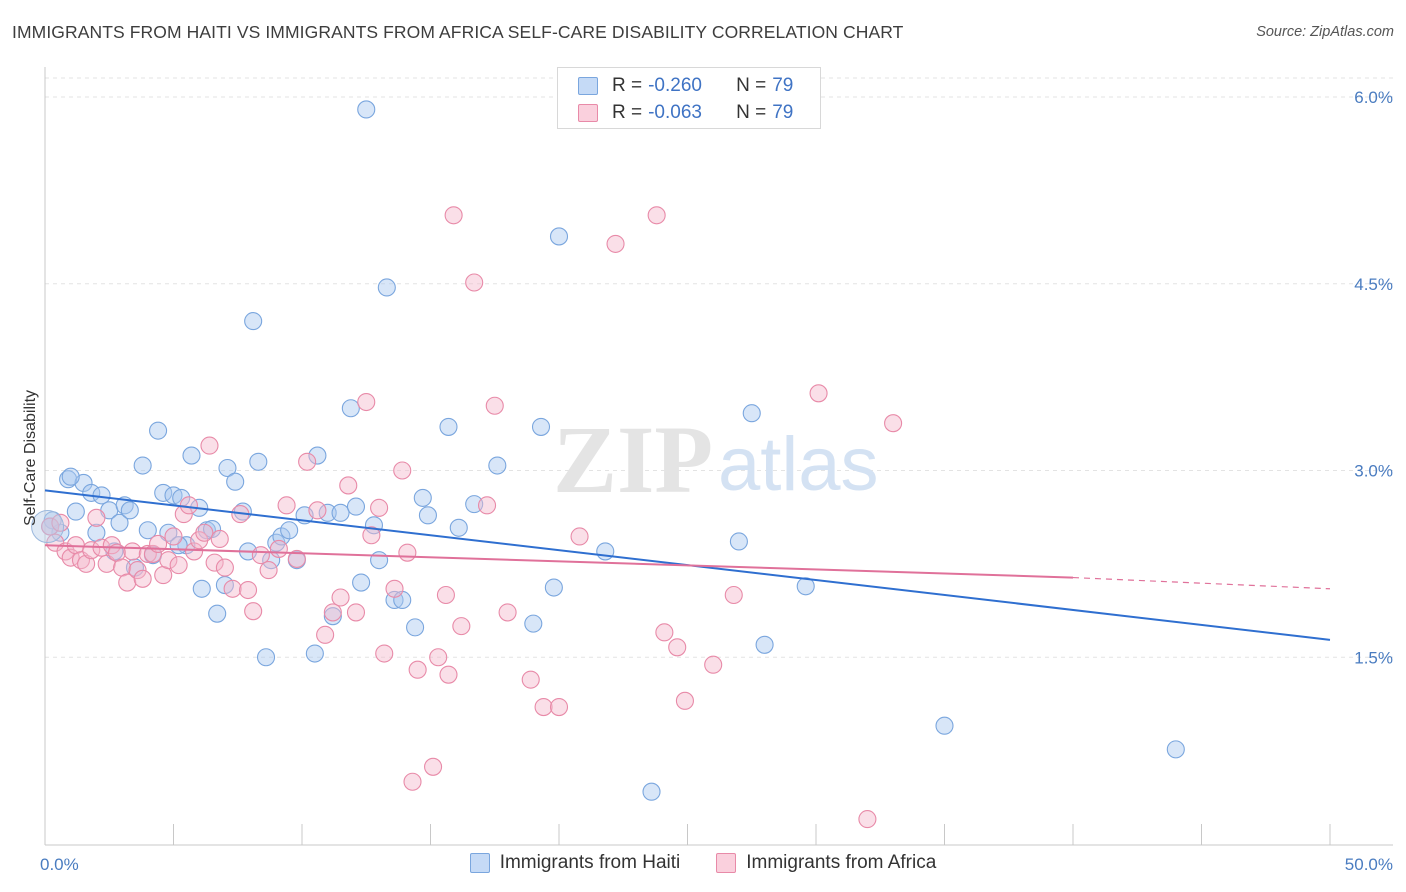 This screenshot has height=892, width=1406. Describe the element at coordinates (48, 527) in the screenshot. I see `data-point-cluster` at that location.